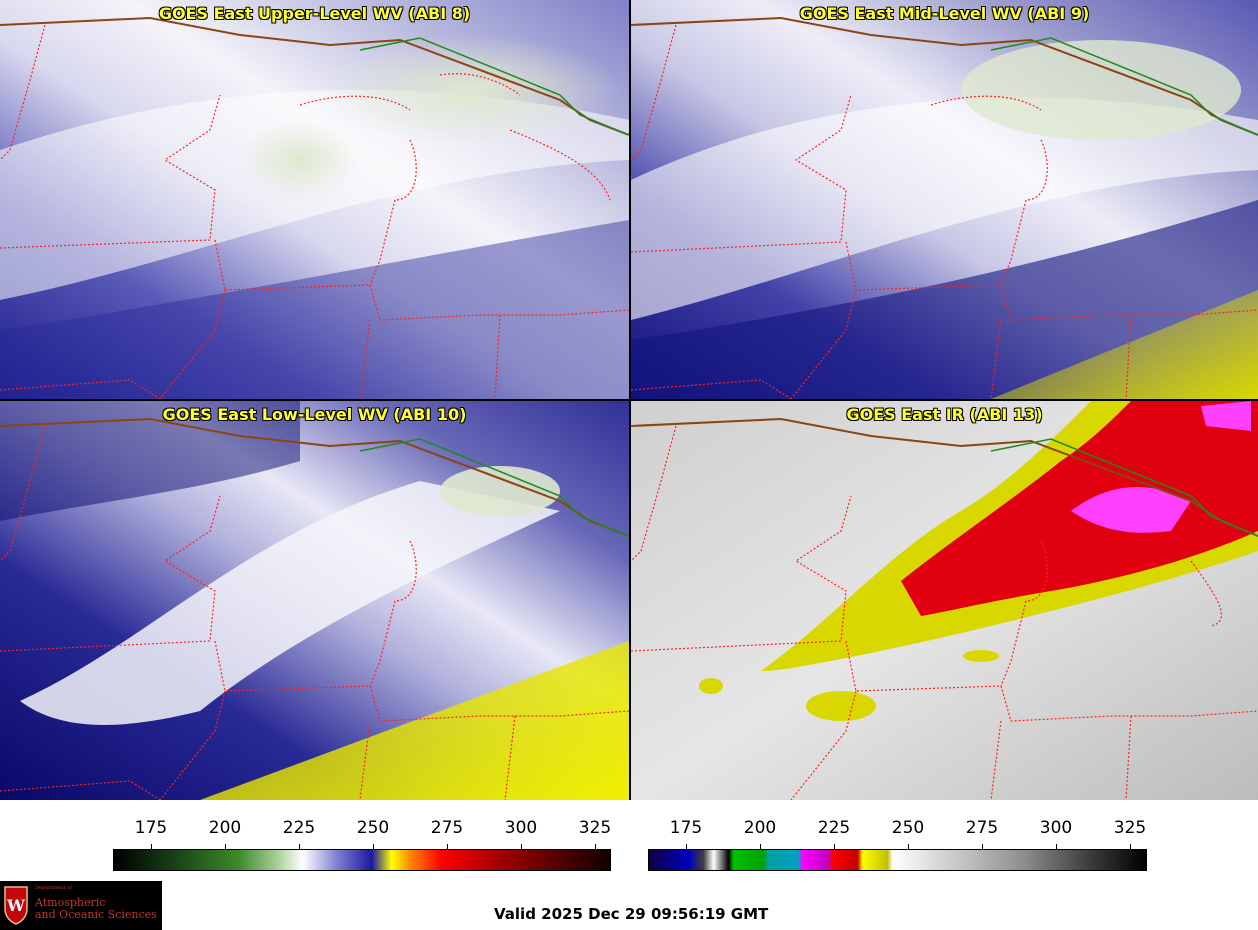 The height and width of the screenshot is (930, 1258). I want to click on logo-dept-text: Department of, so click(53, 888).